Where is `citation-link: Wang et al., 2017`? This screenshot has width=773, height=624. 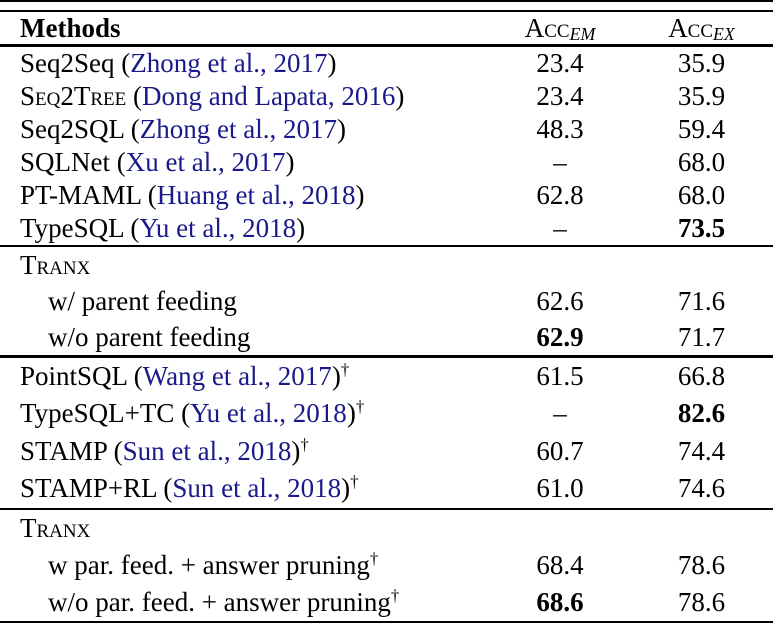 citation-link: Wang et al., 2017 is located at coordinates (237, 375).